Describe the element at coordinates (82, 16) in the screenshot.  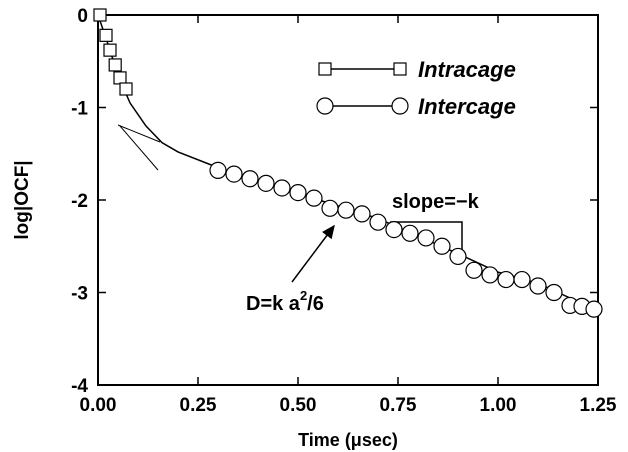
I see `y-tick-label: 0` at that location.